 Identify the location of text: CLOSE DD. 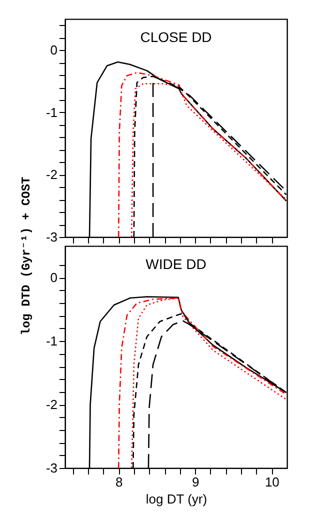
(176, 37).